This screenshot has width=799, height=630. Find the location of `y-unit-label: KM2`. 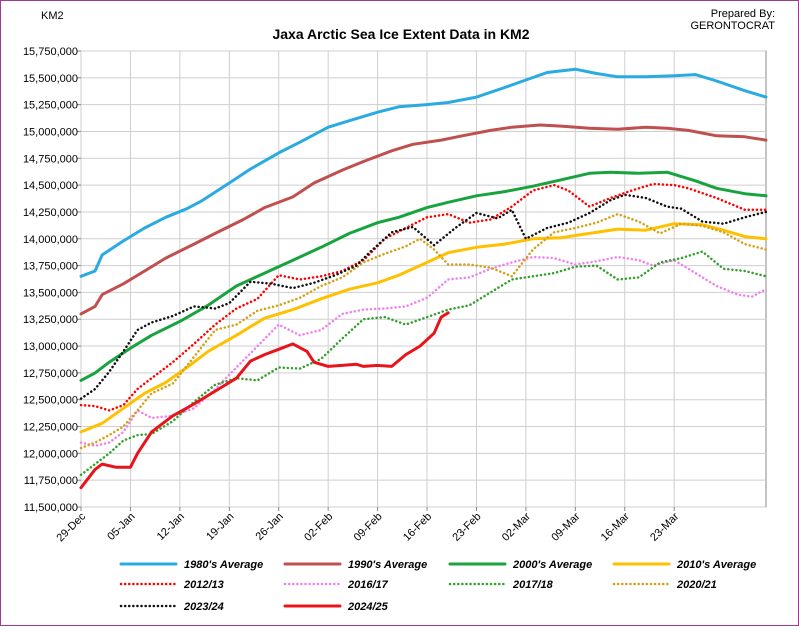

y-unit-label: KM2 is located at coordinates (52, 16).